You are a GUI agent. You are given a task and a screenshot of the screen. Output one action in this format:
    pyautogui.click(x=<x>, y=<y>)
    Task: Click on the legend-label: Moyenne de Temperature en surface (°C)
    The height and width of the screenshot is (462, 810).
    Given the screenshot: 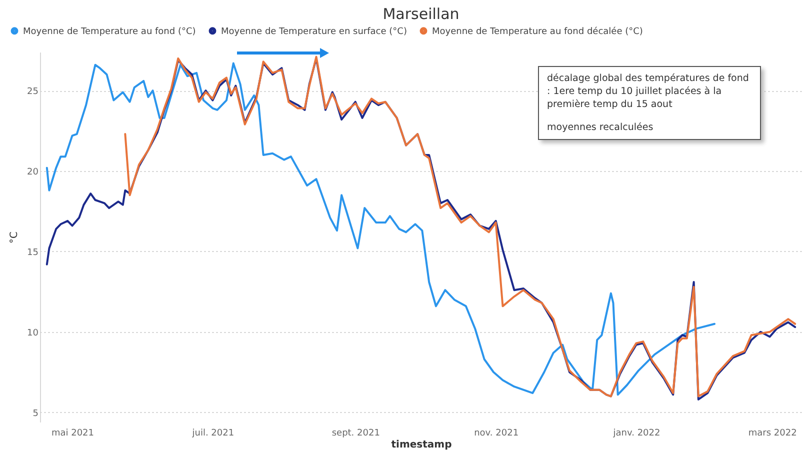 What is the action you would take?
    pyautogui.click(x=314, y=31)
    